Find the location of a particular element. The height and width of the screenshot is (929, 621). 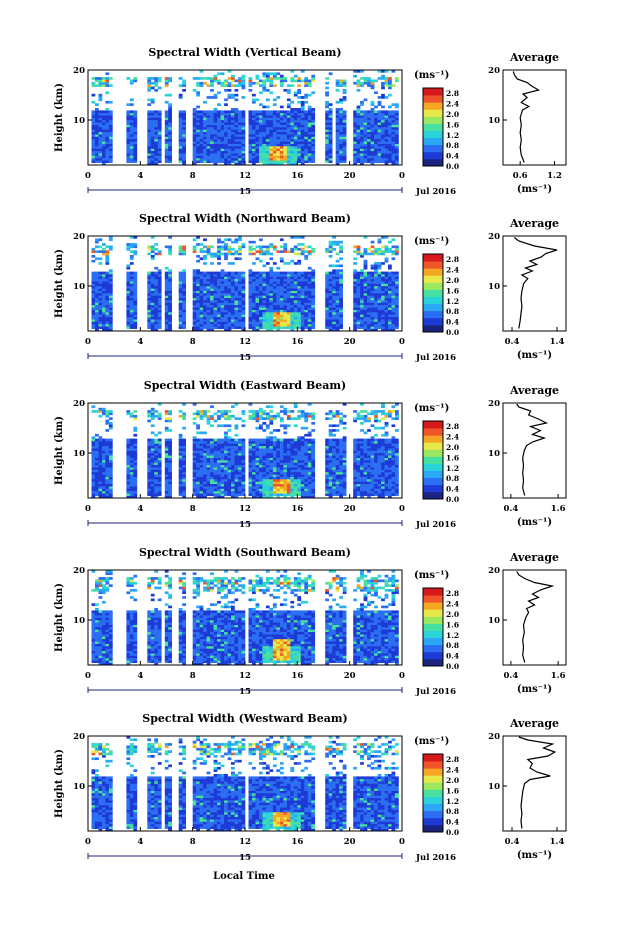

average-y-tick-label: 20 is located at coordinates (494, 71).